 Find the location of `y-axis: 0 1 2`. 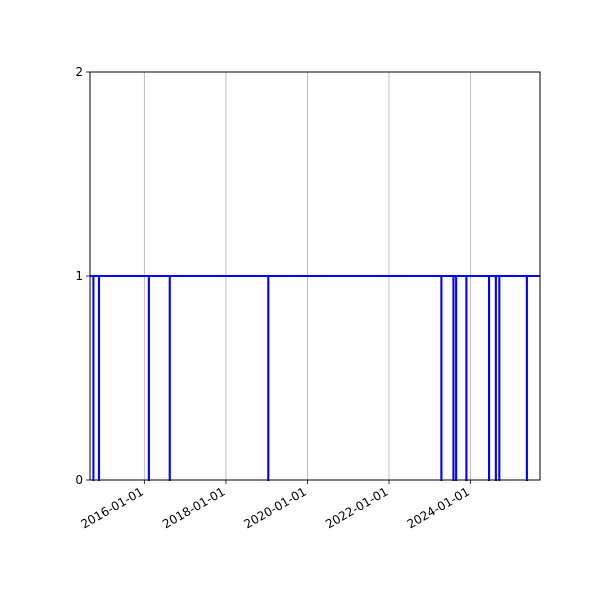

y-axis: 0 1 2 is located at coordinates (82, 276).